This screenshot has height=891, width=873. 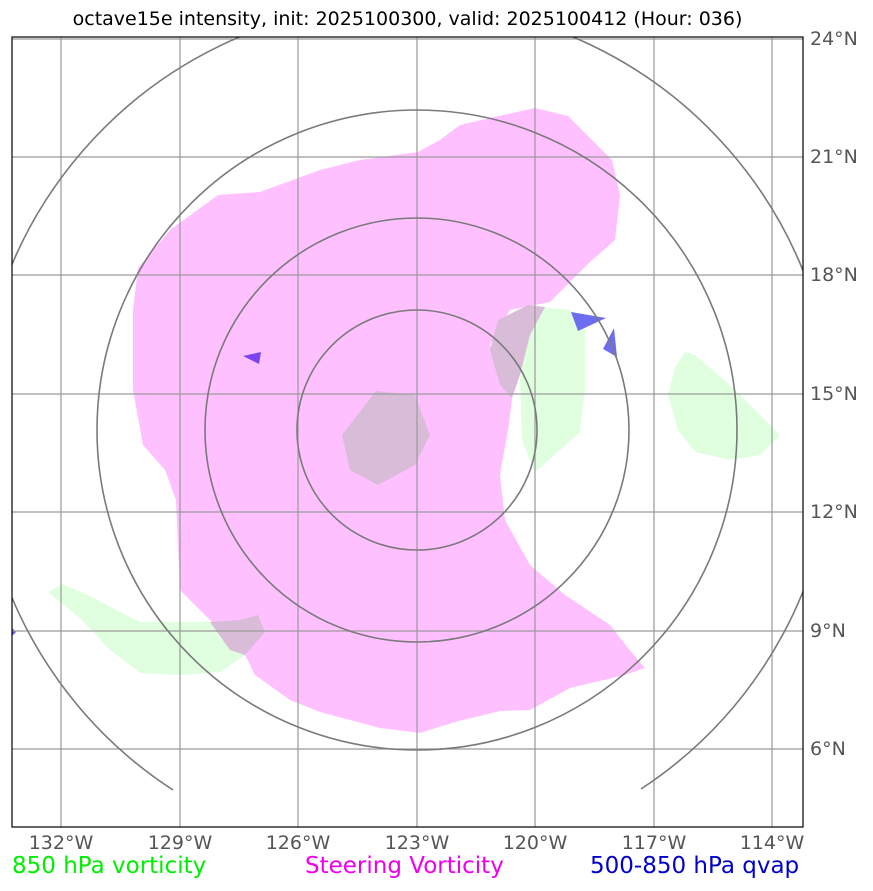 I want to click on vort850-region-east, so click(x=724, y=406).